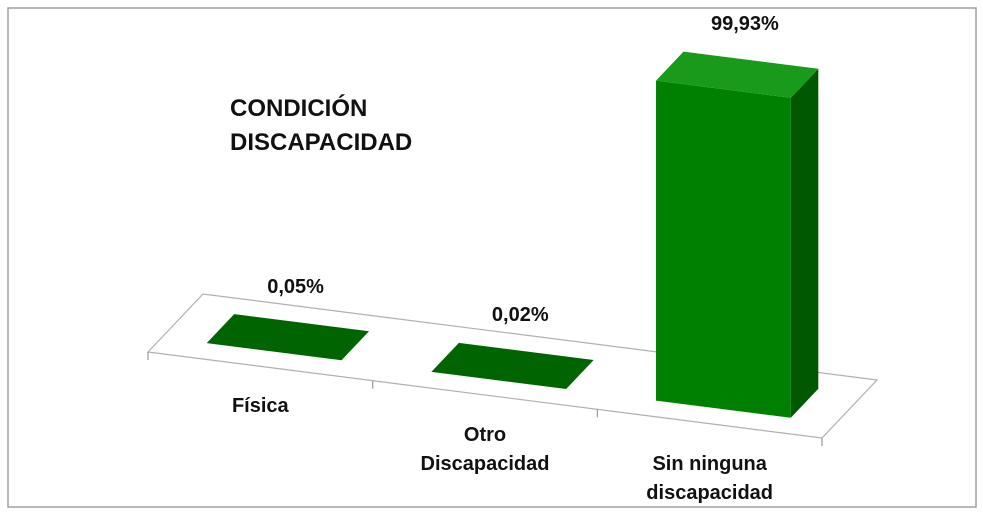  I want to click on x-tick-label: Física, so click(260, 406).